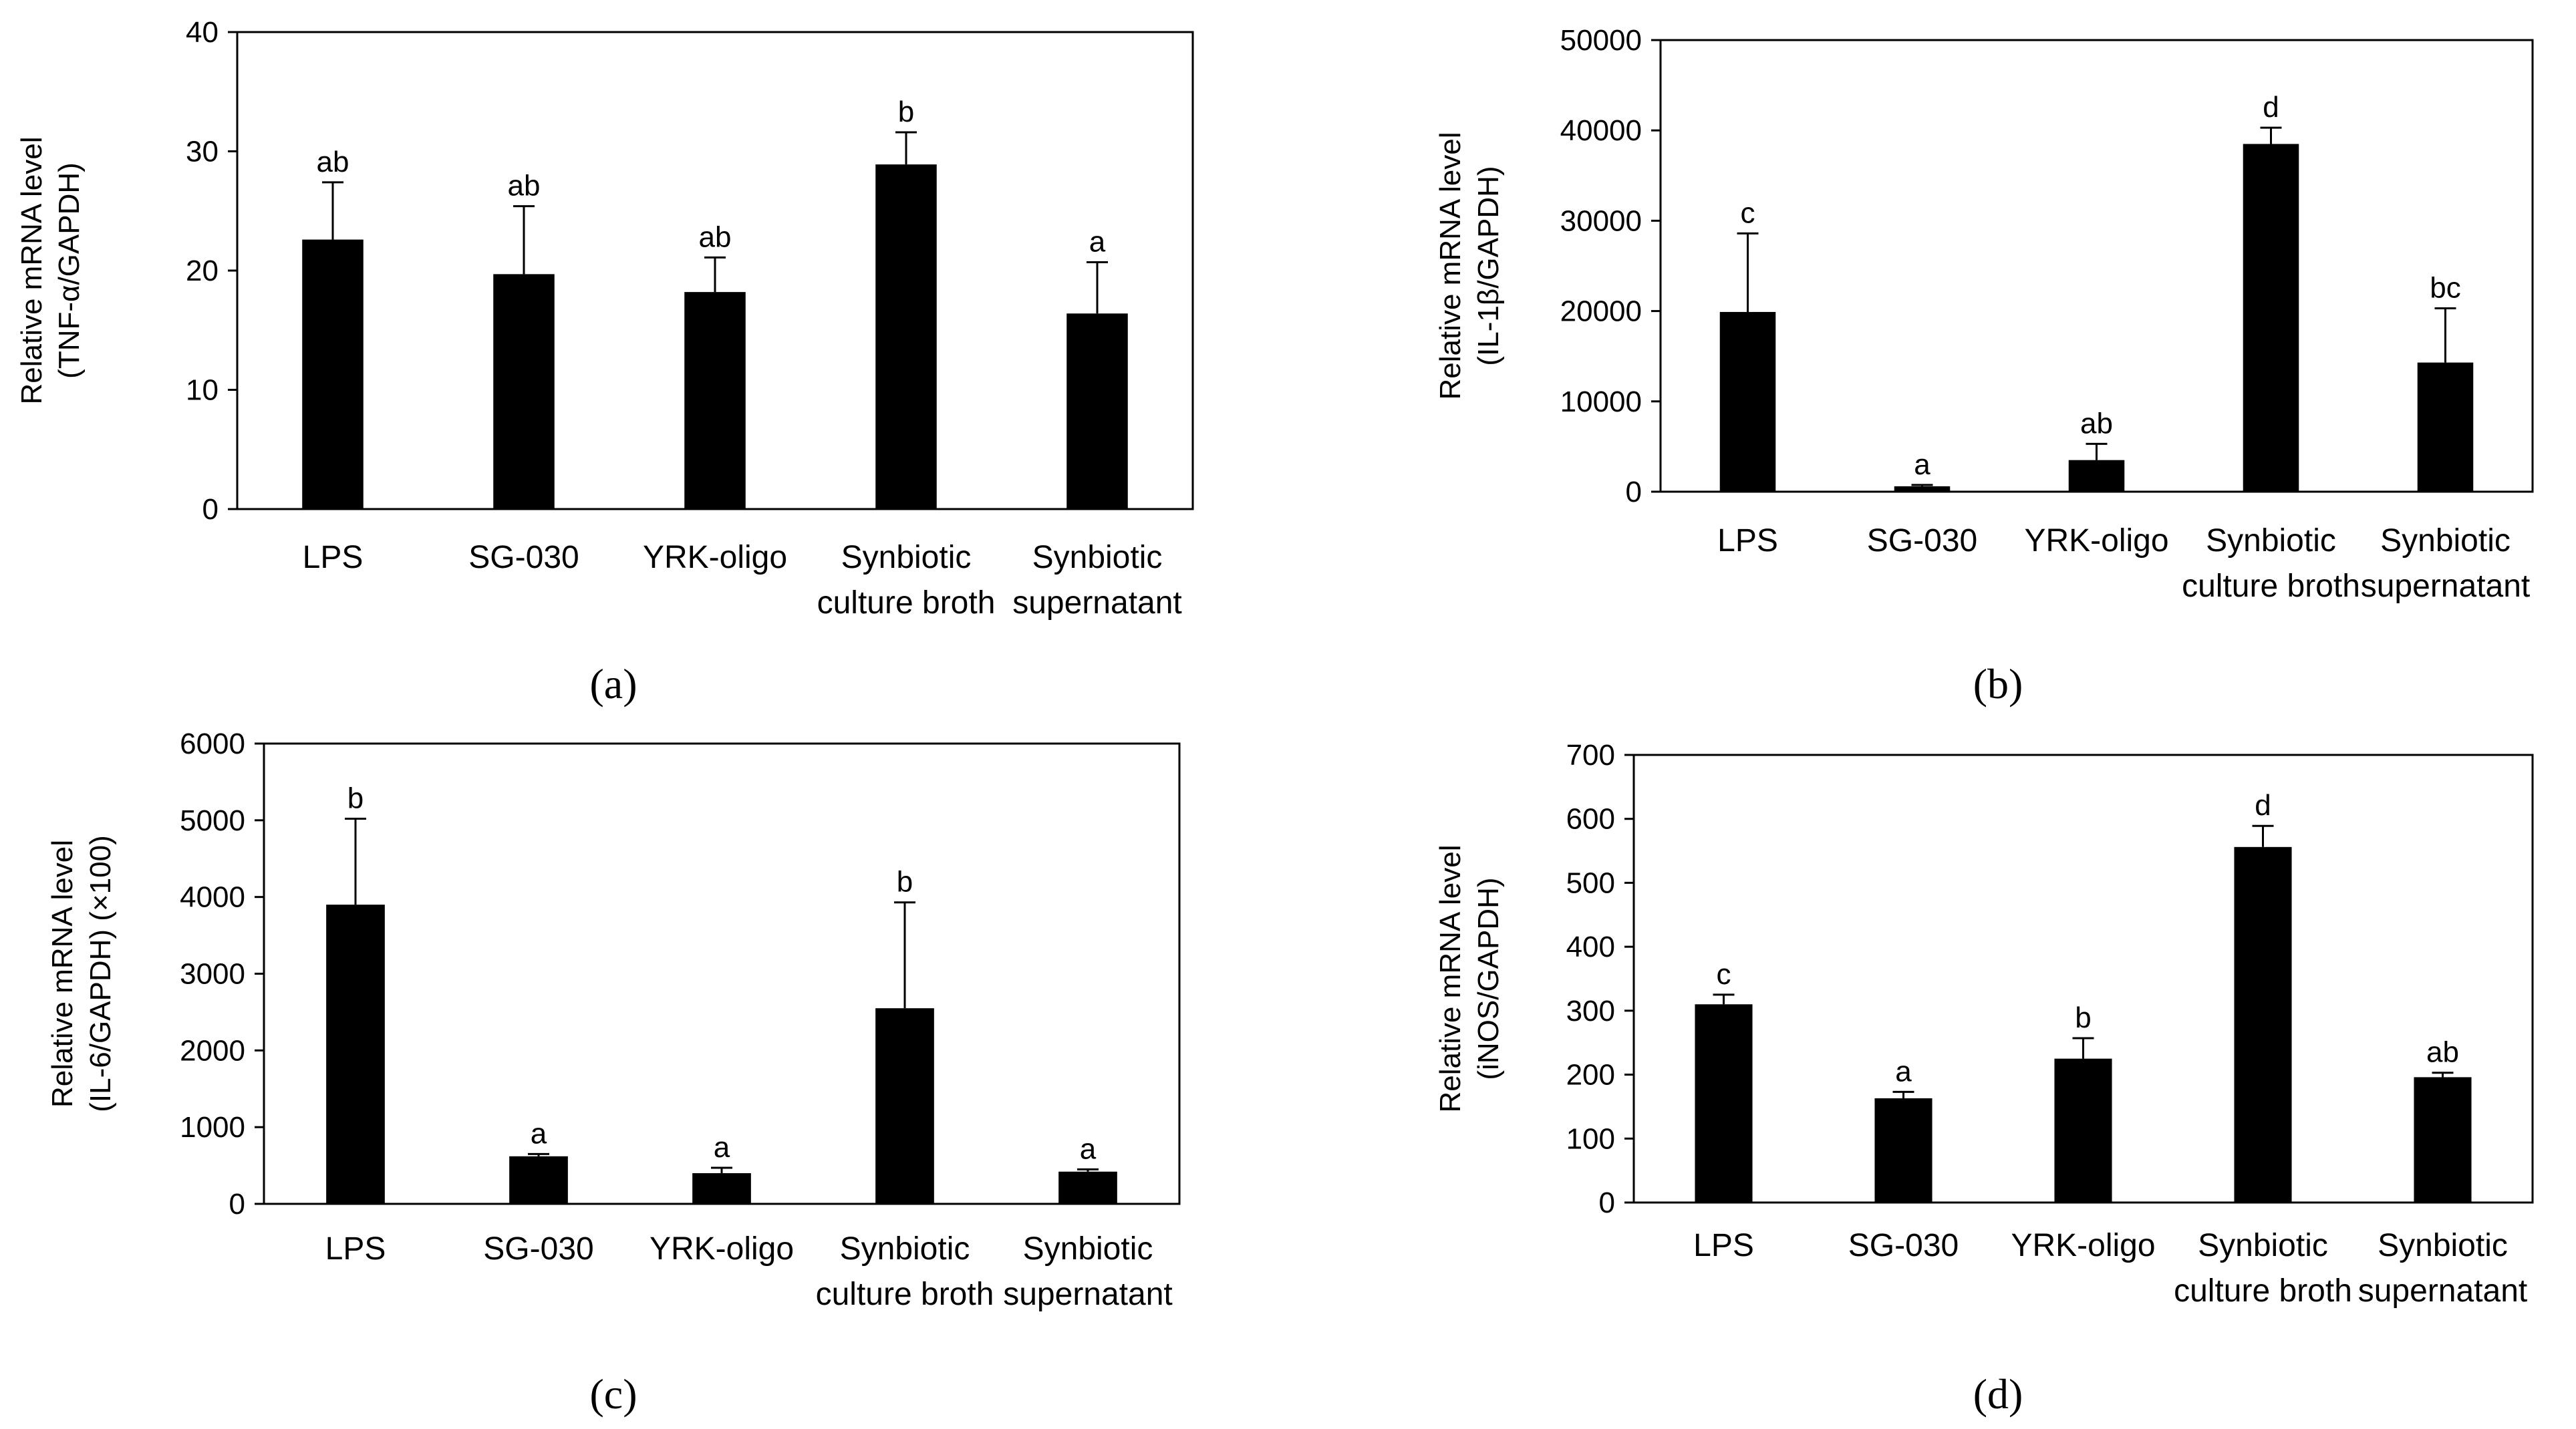  What do you see at coordinates (202, 32) in the screenshot?
I see `y-tick-label: 40` at bounding box center [202, 32].